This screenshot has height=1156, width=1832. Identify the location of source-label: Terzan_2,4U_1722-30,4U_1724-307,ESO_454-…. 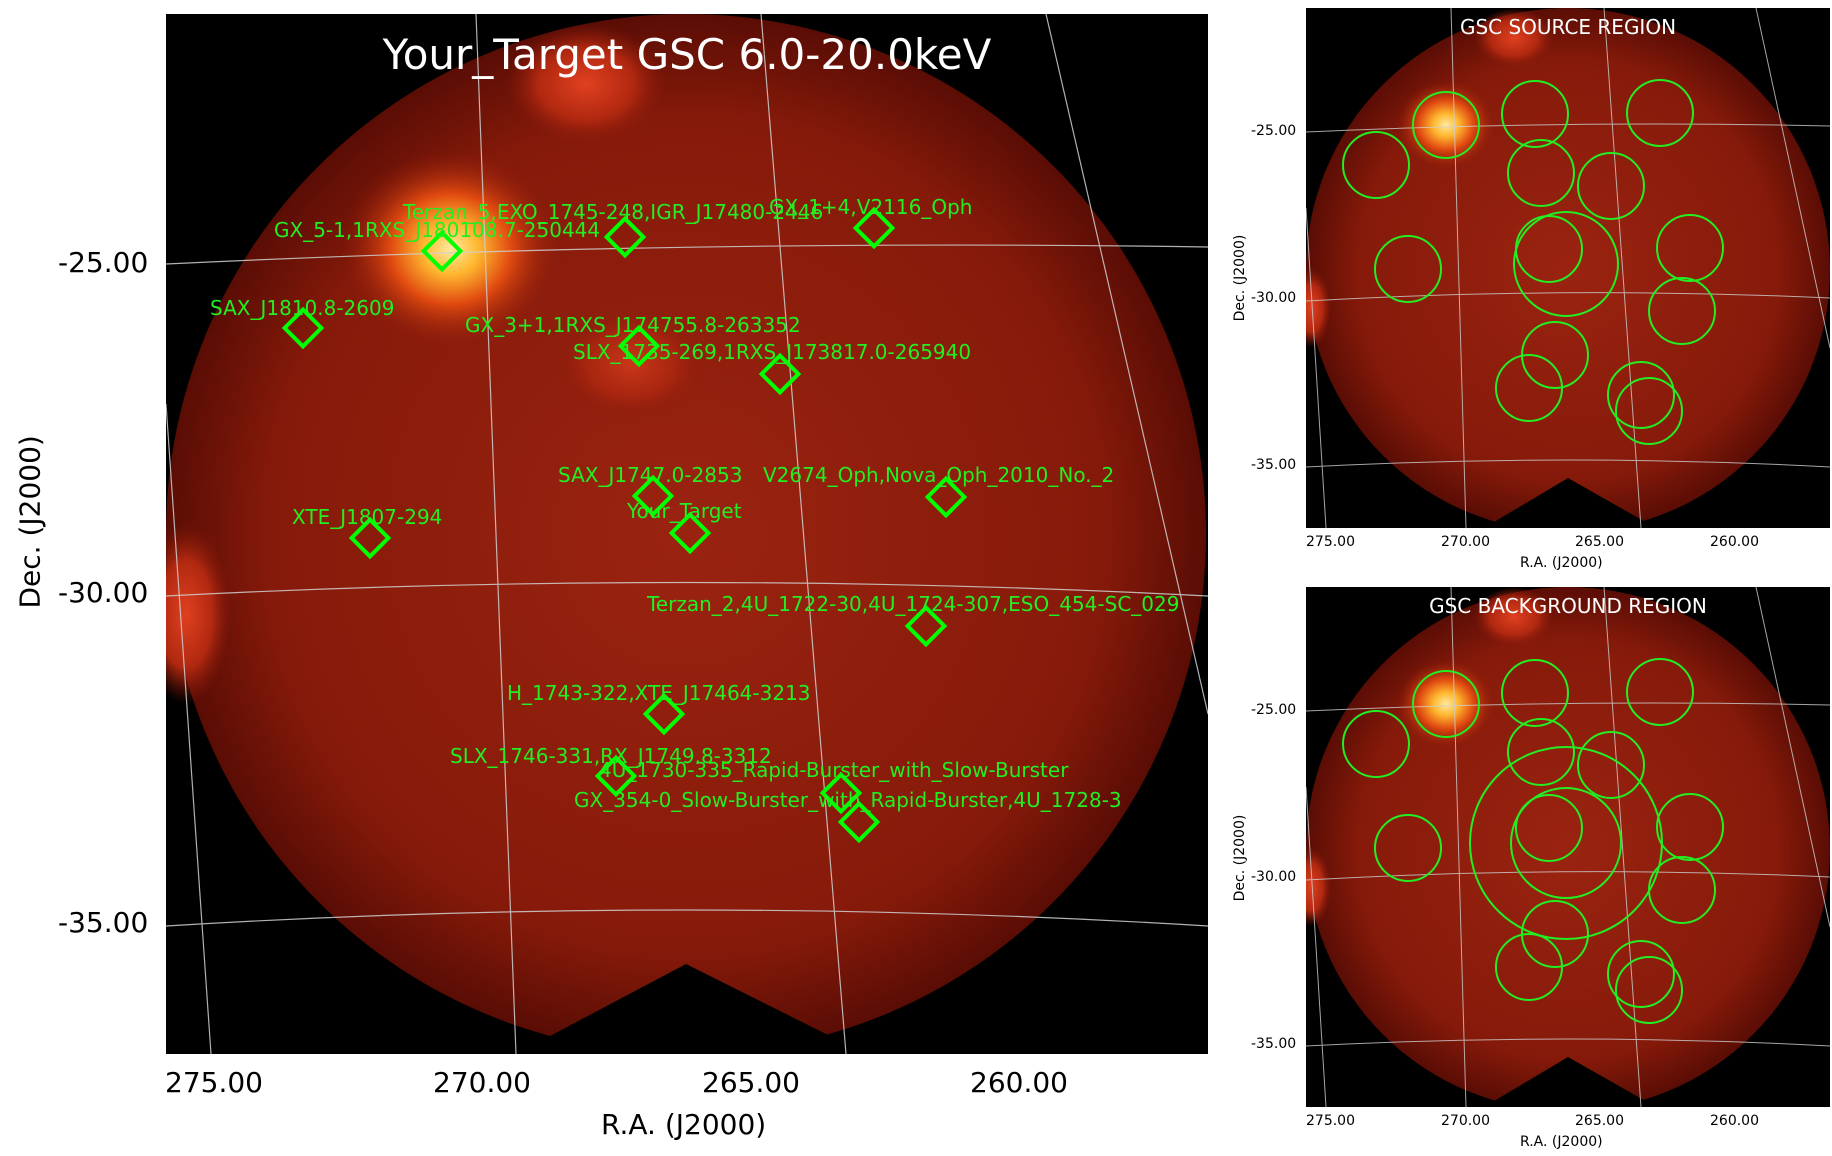
(912, 604).